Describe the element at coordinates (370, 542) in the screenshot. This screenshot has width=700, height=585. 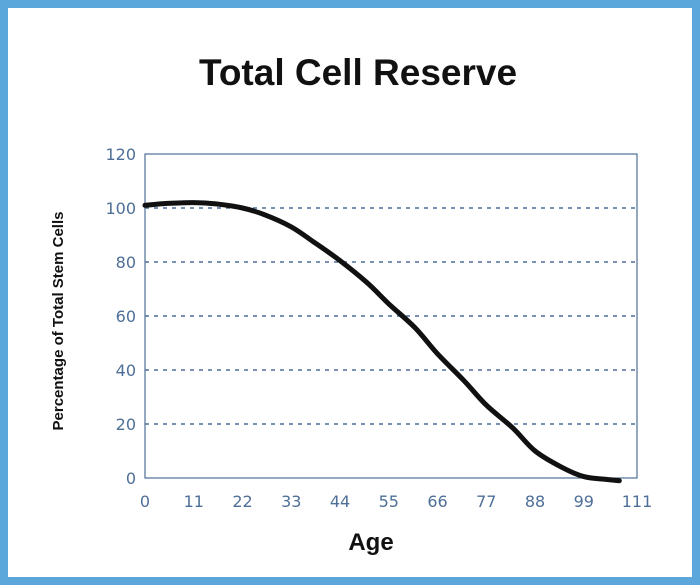
I see `x-axis-title: Age` at that location.